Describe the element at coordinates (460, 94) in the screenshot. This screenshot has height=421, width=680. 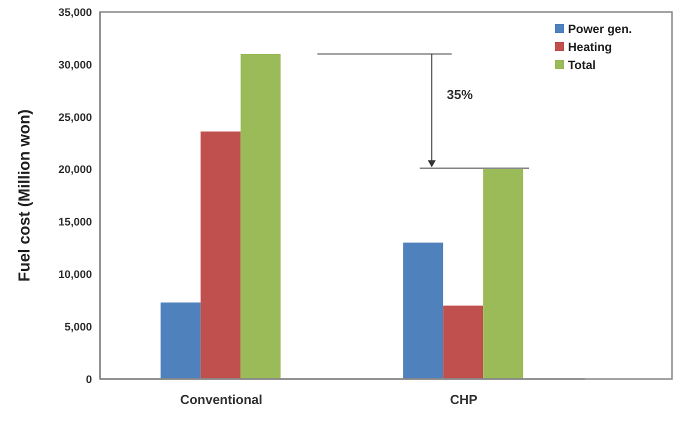
I see `annotation: 35%` at that location.